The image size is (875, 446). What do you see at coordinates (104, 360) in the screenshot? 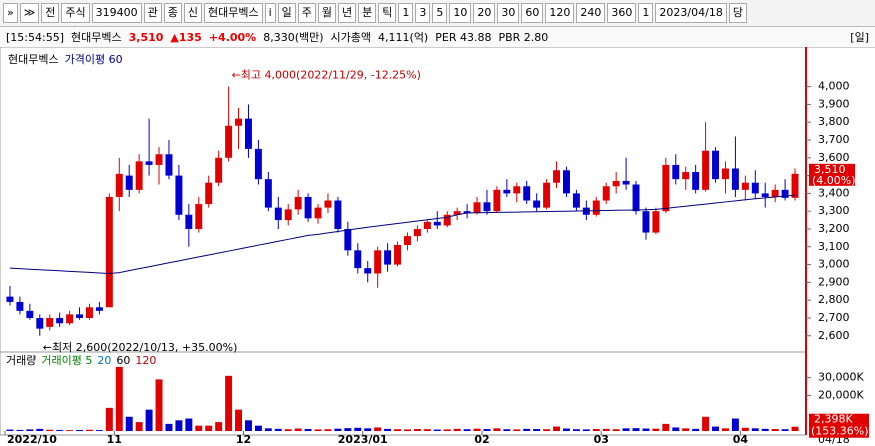
I see `legend-item: 20` at bounding box center [104, 360].